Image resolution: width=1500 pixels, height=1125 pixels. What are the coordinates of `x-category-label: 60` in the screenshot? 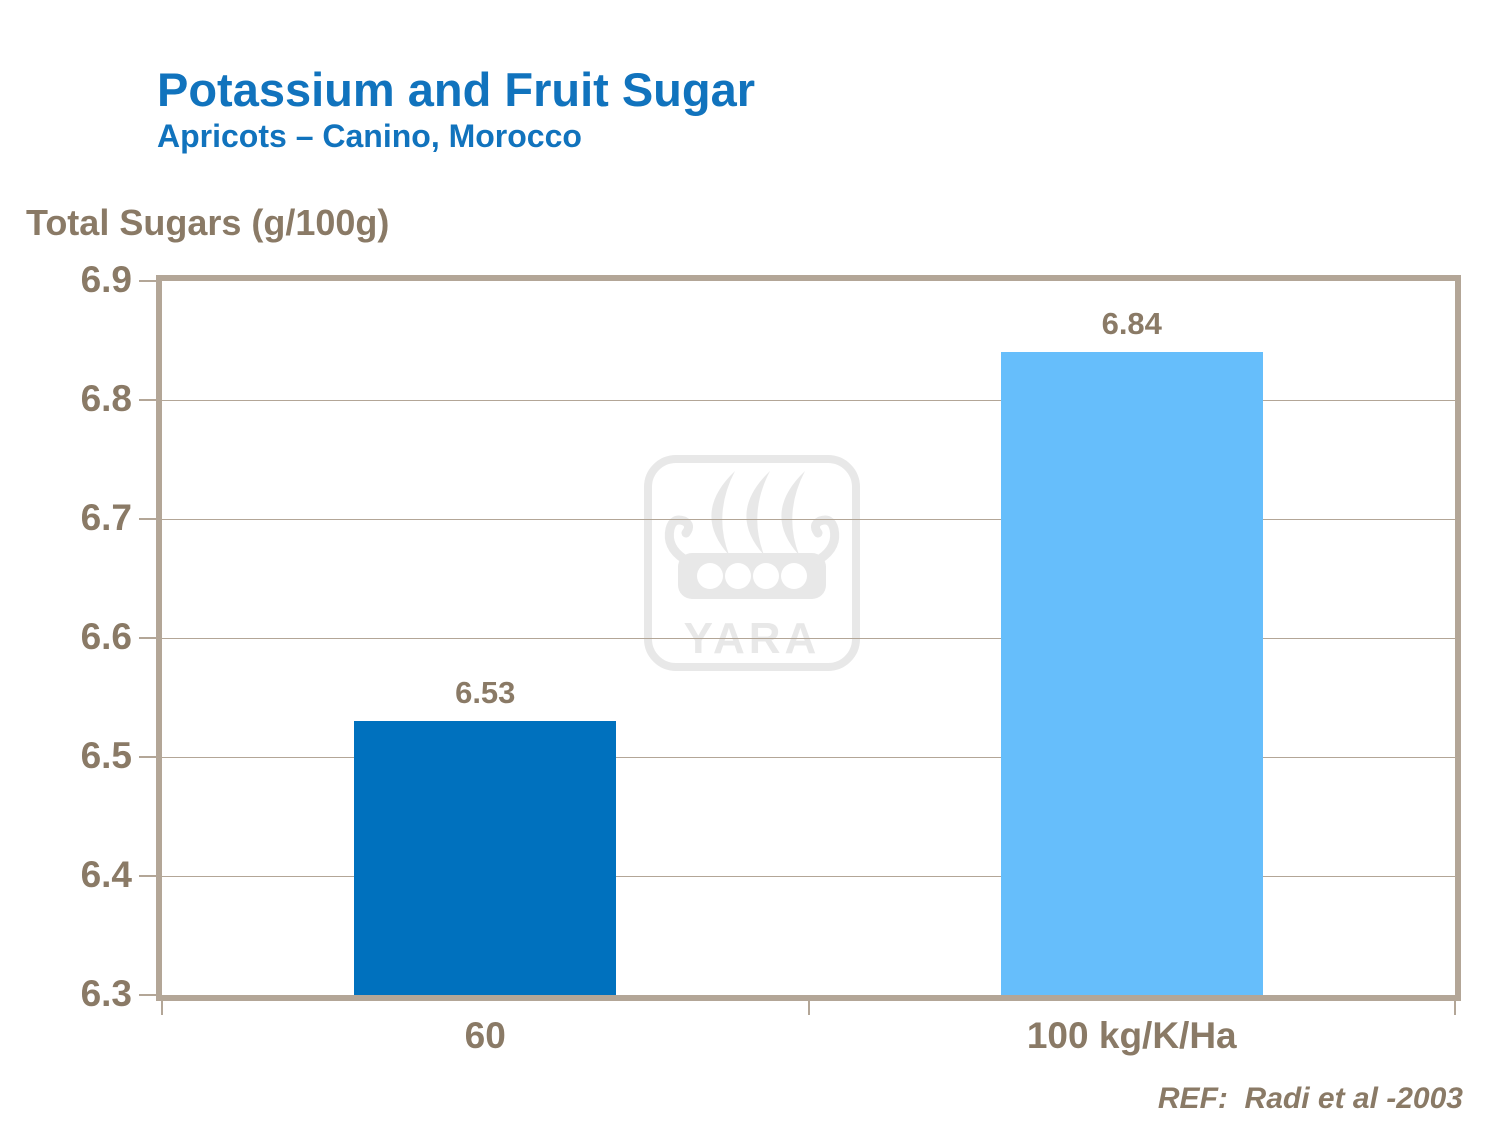 It's located at (485, 1035).